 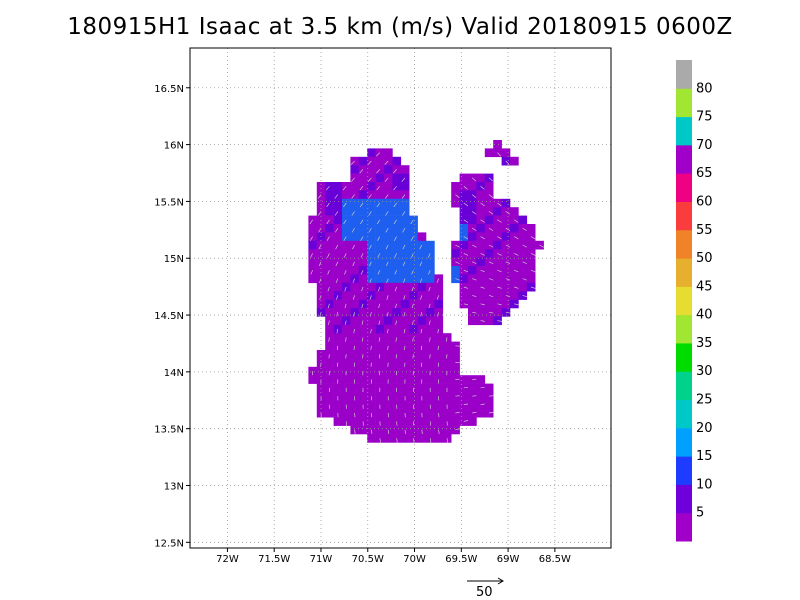 I want to click on lon-tick-label: 68.5W, so click(x=555, y=559).